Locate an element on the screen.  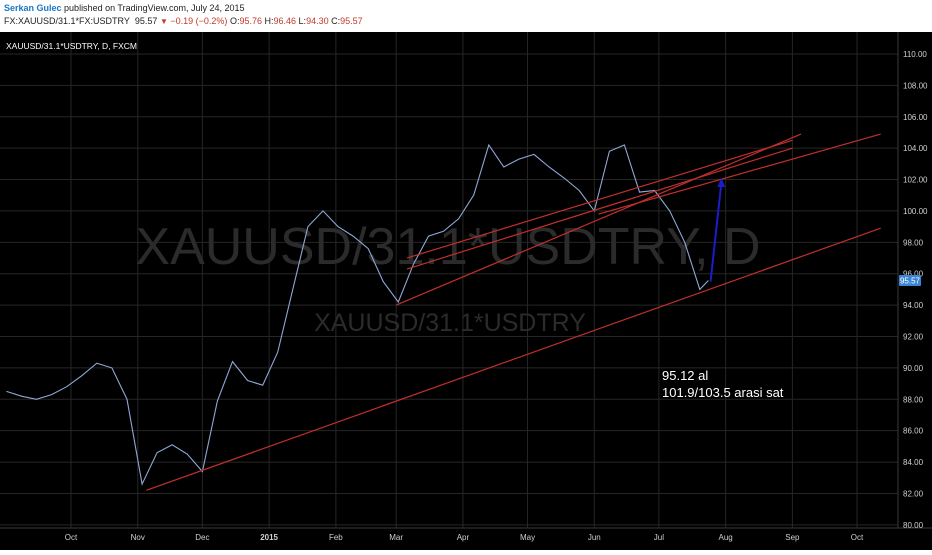
open-label: O: is located at coordinates (234, 21).